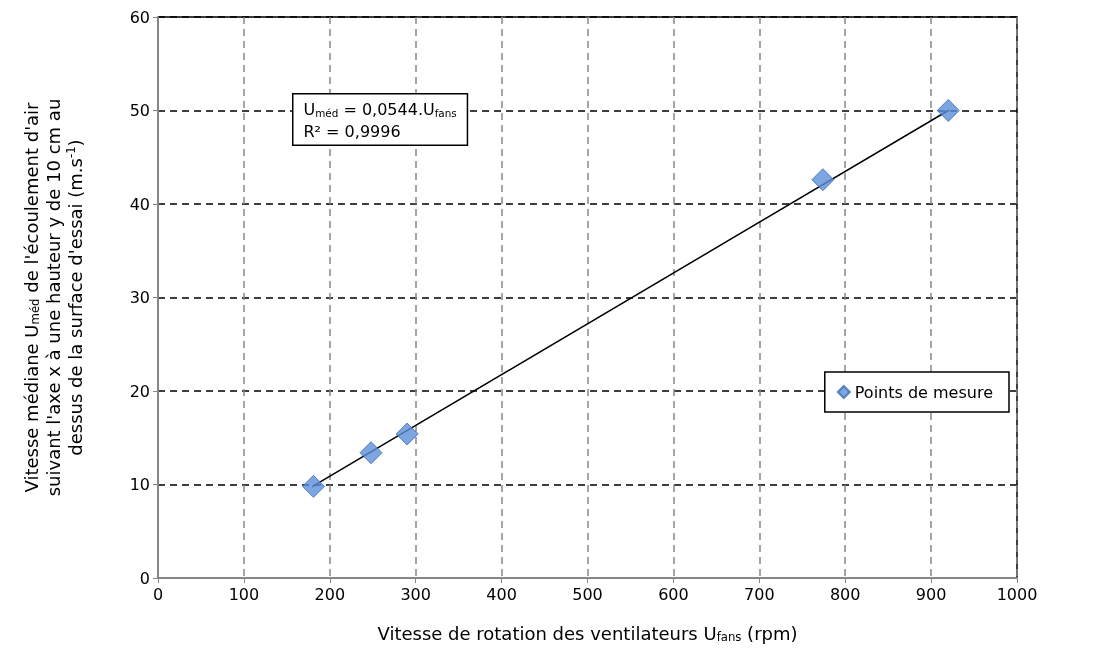 Image resolution: width=1099 pixels, height=664 pixels. Describe the element at coordinates (845, 594) in the screenshot. I see `x-tick-label: 800` at that location.